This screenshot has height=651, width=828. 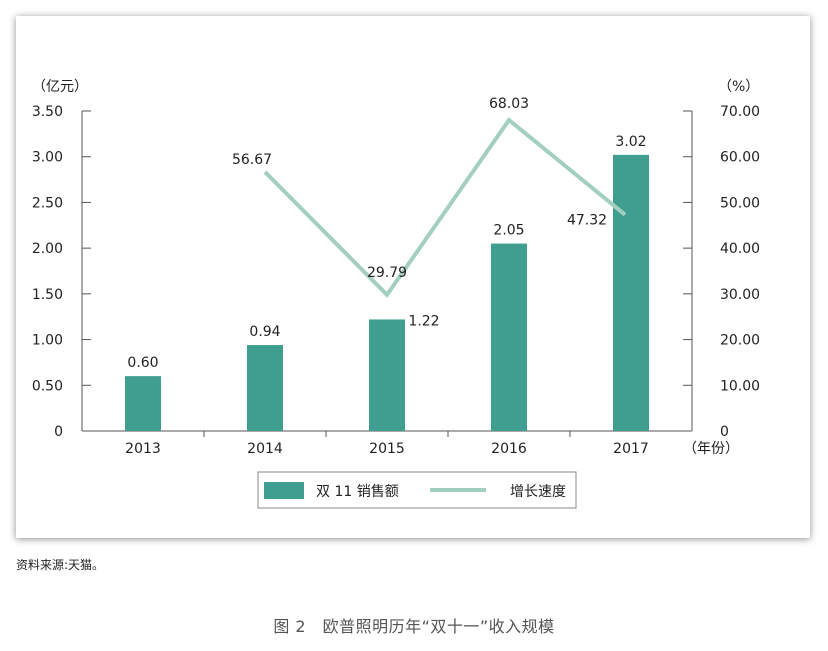 What do you see at coordinates (740, 386) in the screenshot?
I see `right-tick-label: 10.00` at bounding box center [740, 386].